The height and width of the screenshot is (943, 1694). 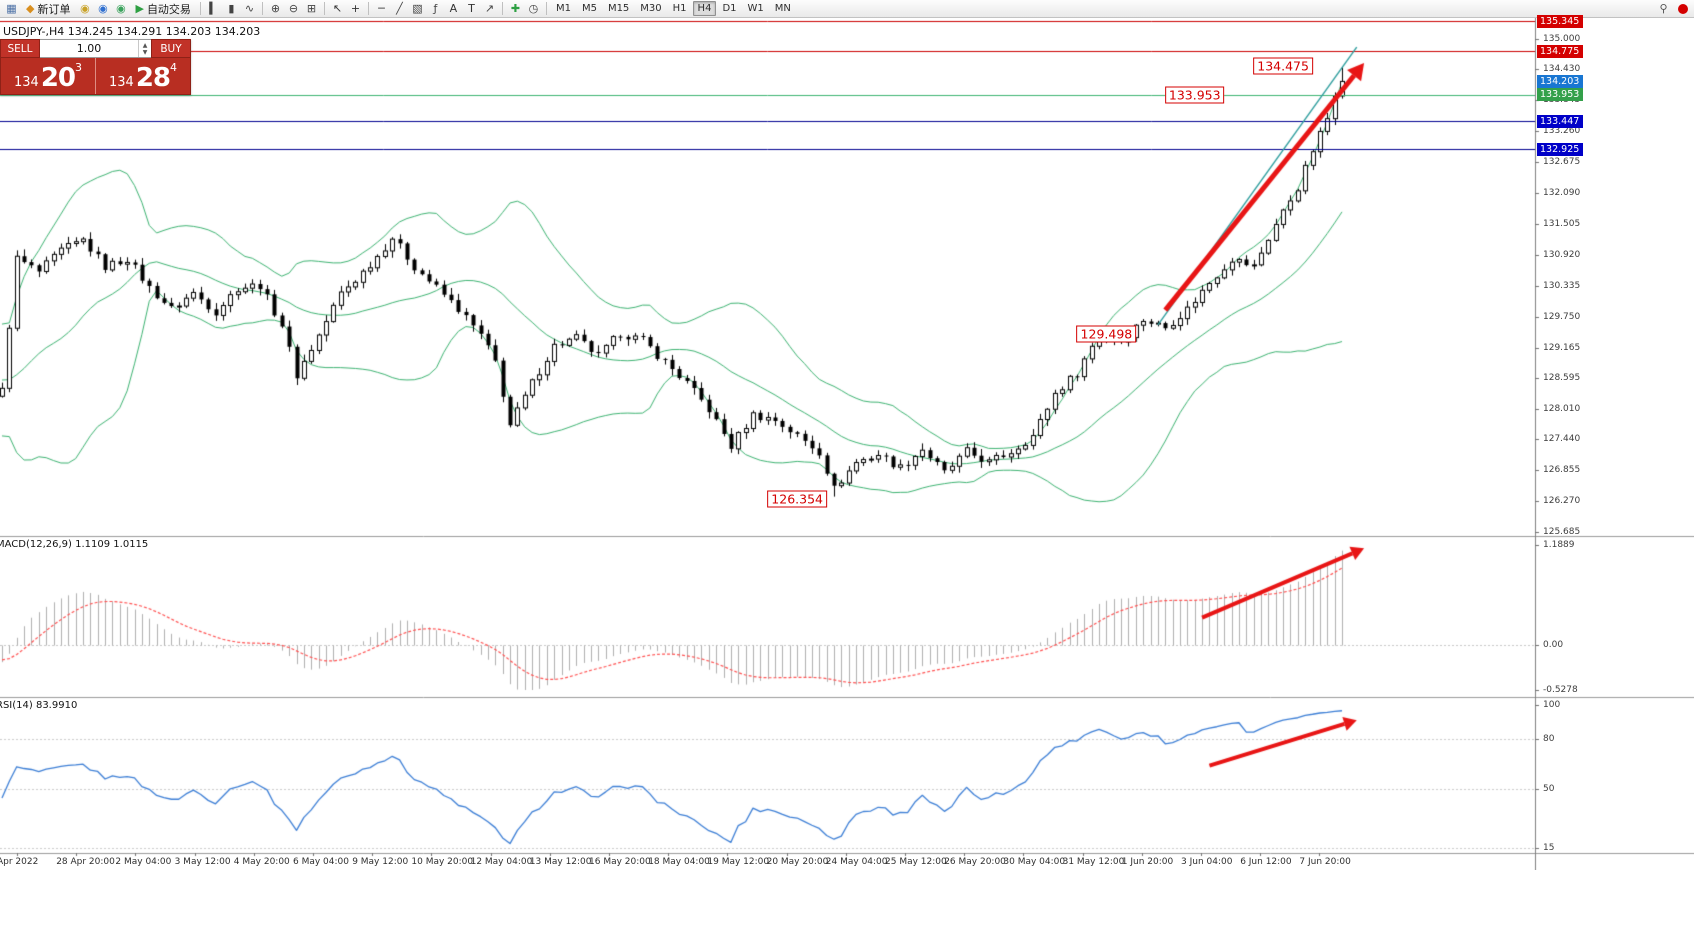 I want to click on price-axis-tick: 126.855, so click(x=1562, y=470).